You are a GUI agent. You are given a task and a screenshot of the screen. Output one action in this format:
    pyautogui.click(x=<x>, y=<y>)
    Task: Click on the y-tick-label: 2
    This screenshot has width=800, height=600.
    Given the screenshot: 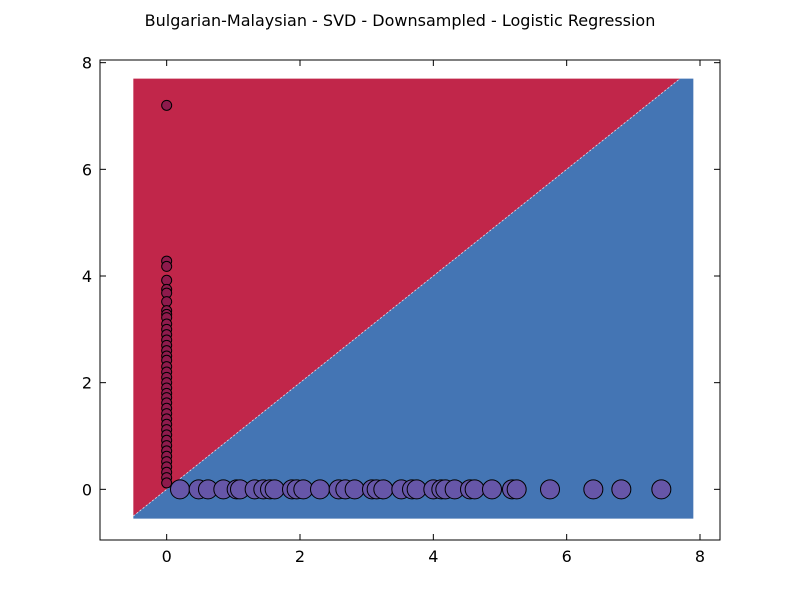 What is the action you would take?
    pyautogui.click(x=87, y=383)
    